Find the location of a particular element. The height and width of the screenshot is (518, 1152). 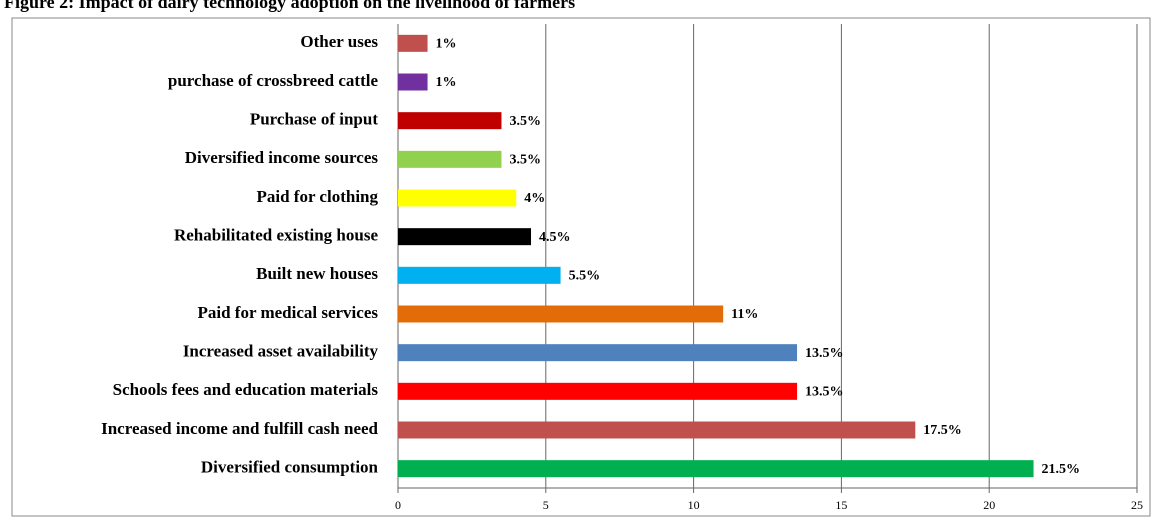

value-label: 4.5% is located at coordinates (555, 237).